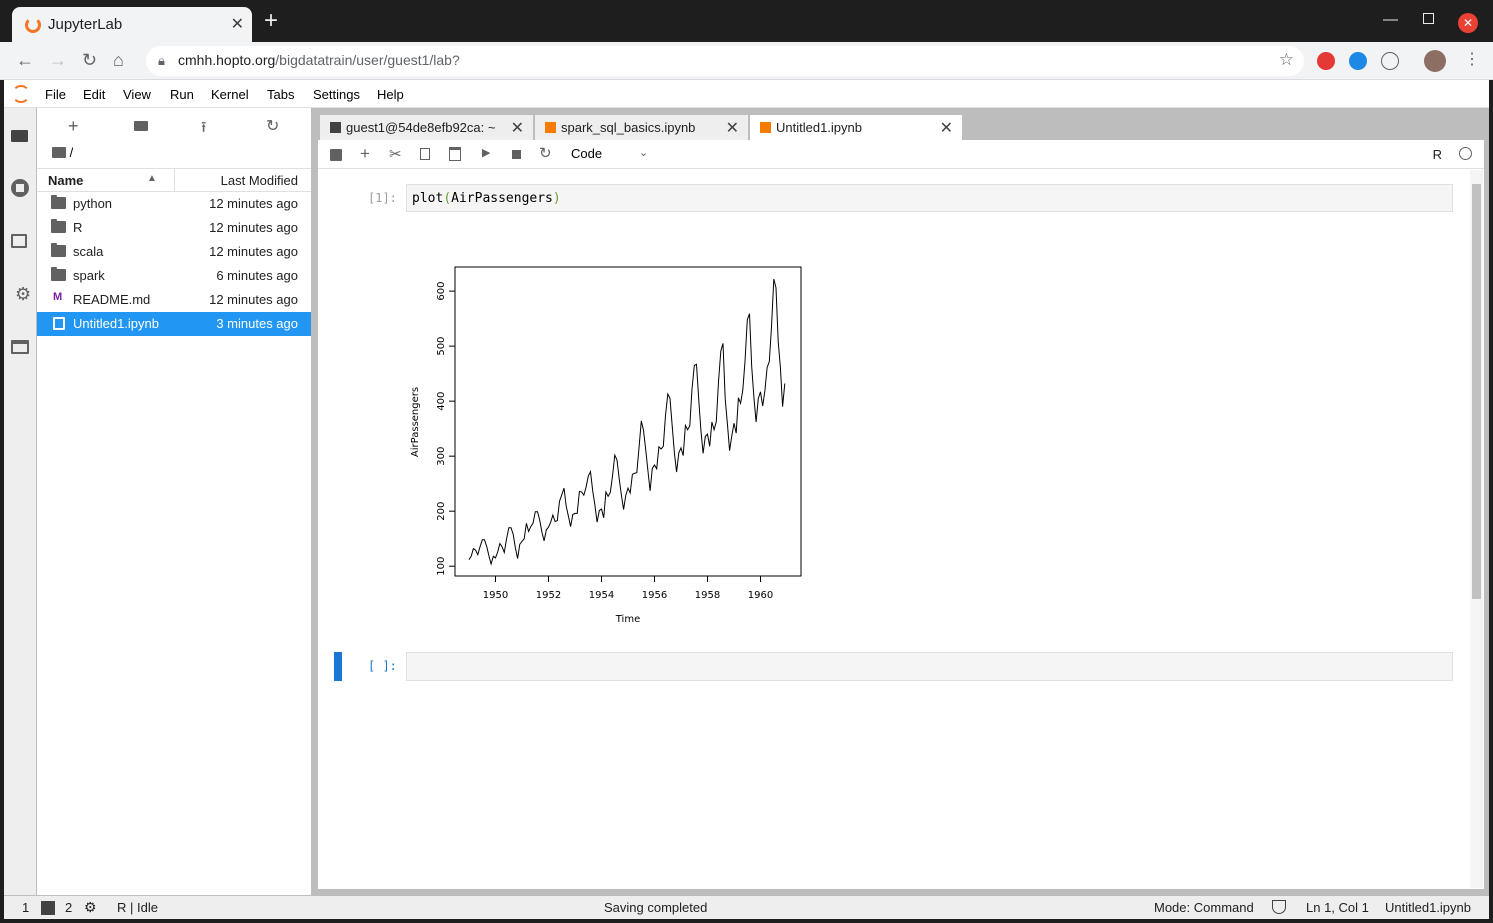  Describe the element at coordinates (137, 907) in the screenshot. I see `kernel-status-text: R | Idle` at that location.